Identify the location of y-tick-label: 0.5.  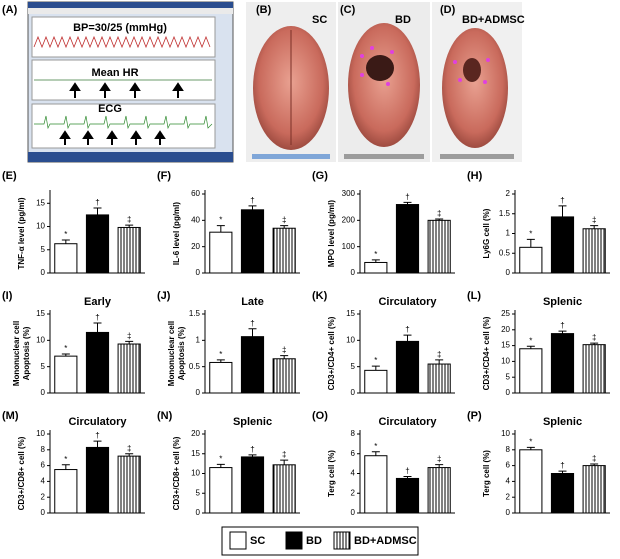
(505, 252).